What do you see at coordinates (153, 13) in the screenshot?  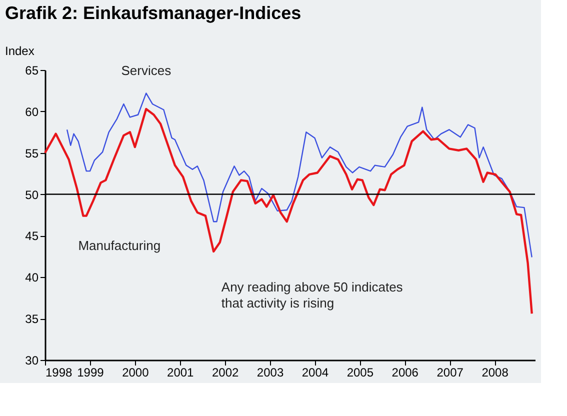 I see `chart-title: Grafik 2: Einkaufsmanager-Indices` at bounding box center [153, 13].